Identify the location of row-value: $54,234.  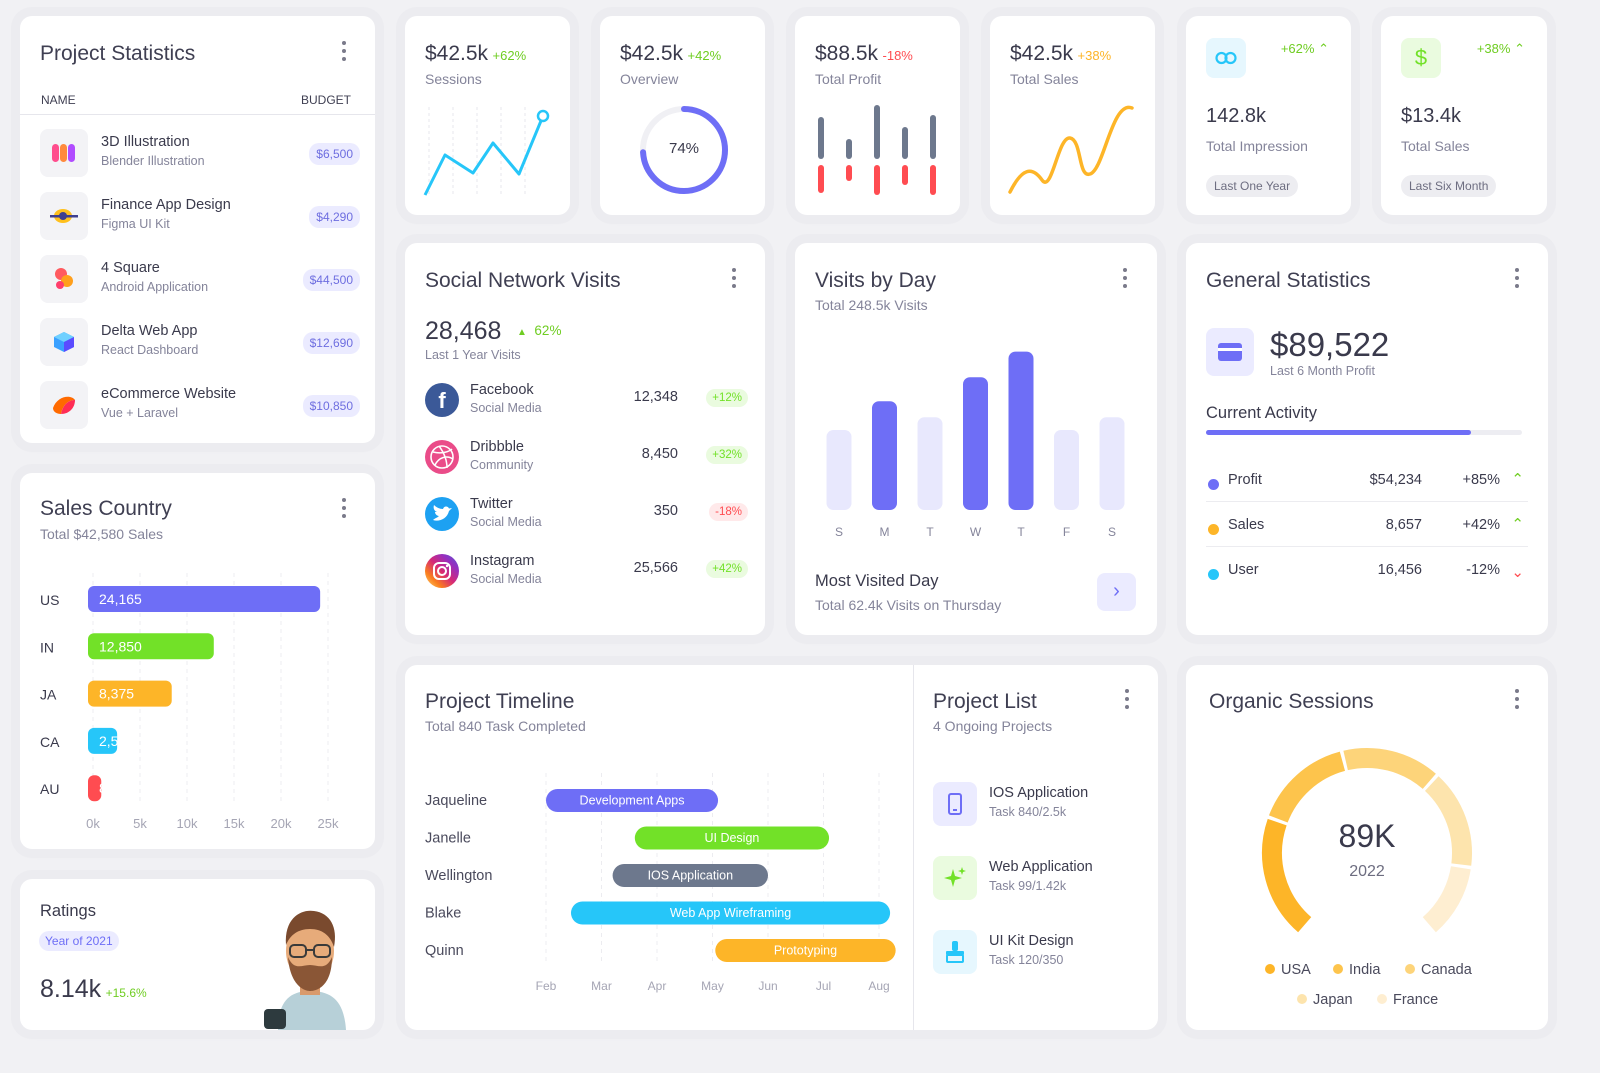
(1395, 480).